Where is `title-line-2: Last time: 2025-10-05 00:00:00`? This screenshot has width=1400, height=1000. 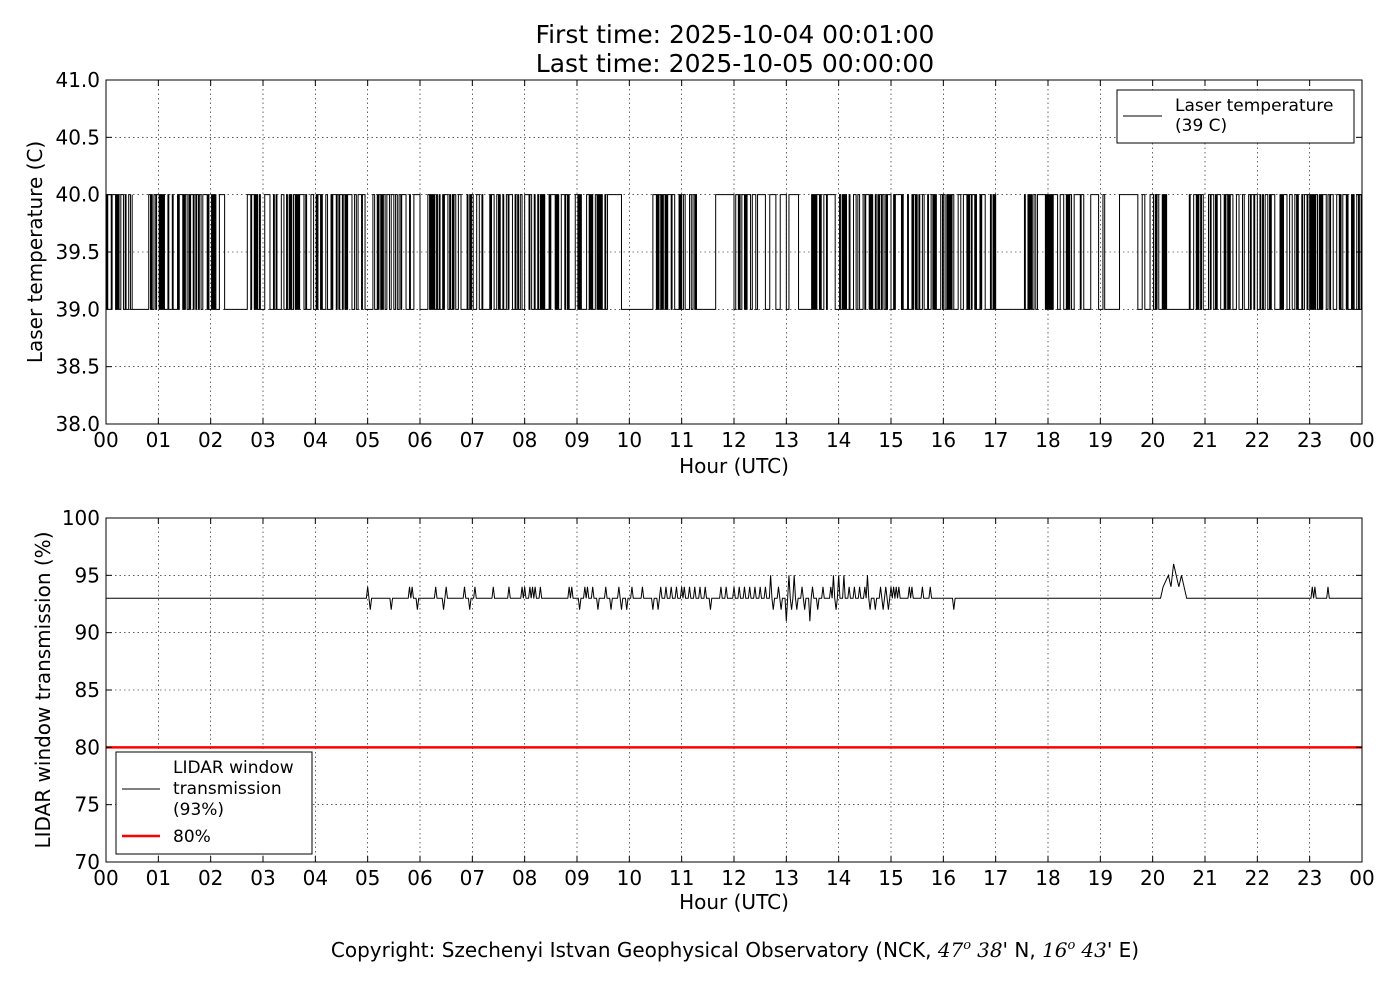 title-line-2: Last time: 2025-10-05 00:00:00 is located at coordinates (735, 63).